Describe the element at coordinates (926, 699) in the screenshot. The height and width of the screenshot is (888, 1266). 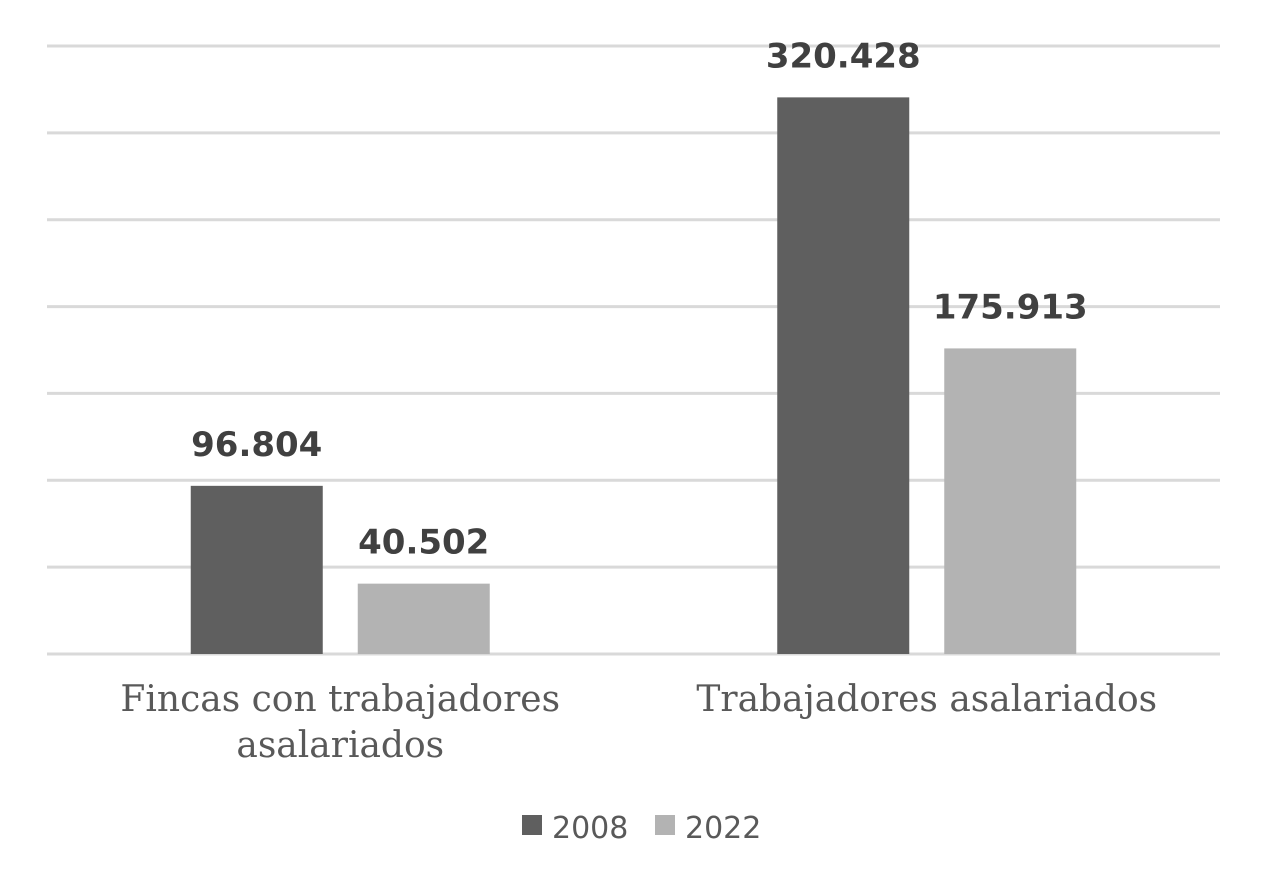
I see `category-label-1: Trabajadores asalariados` at that location.